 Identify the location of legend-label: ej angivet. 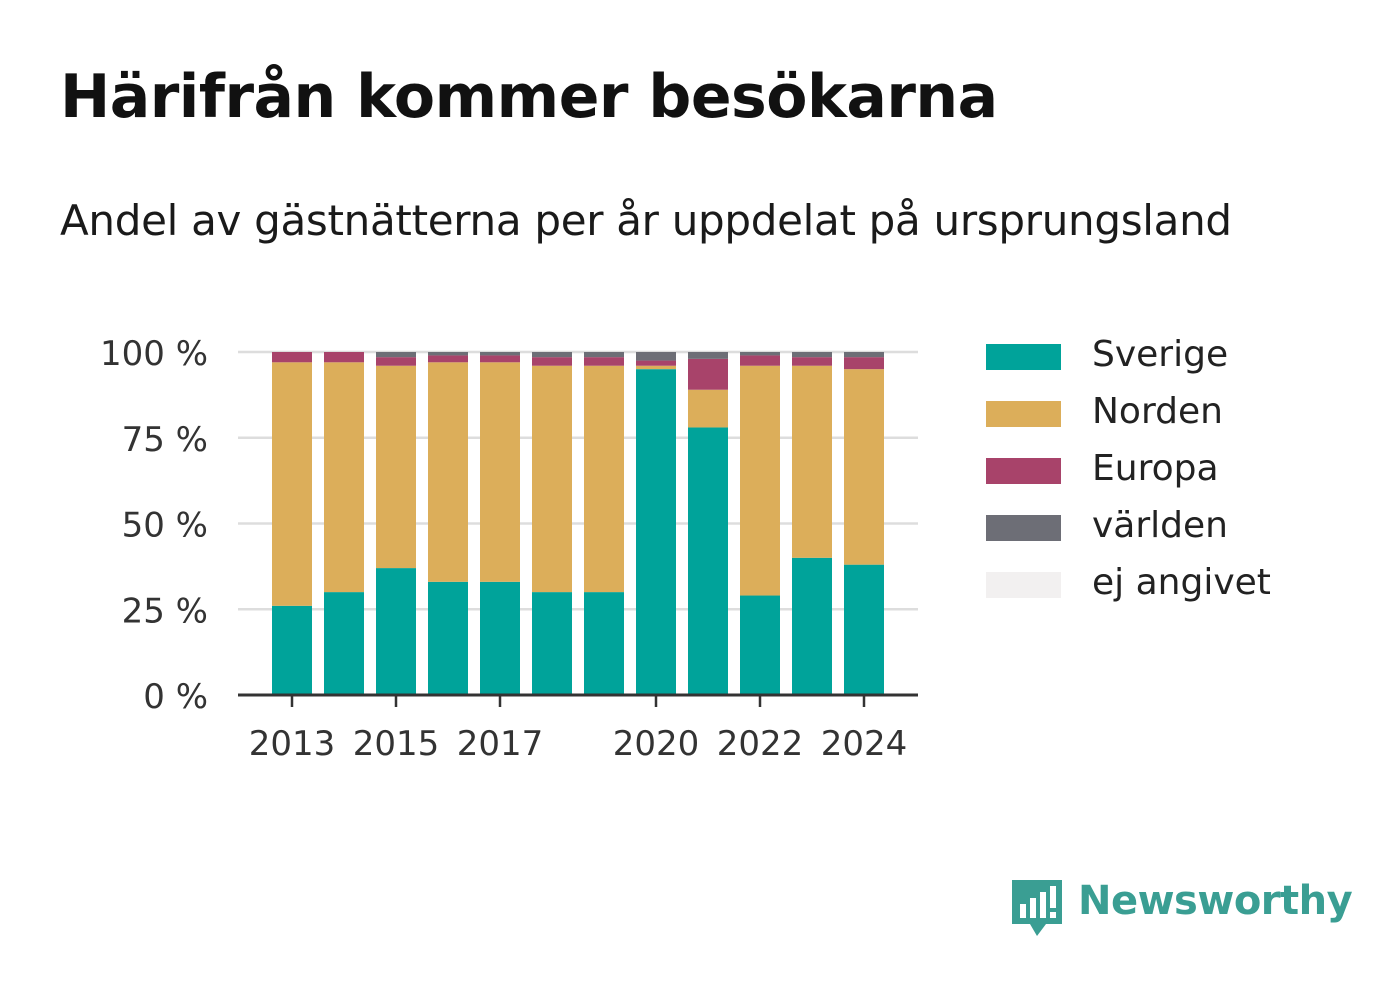
(1181, 582).